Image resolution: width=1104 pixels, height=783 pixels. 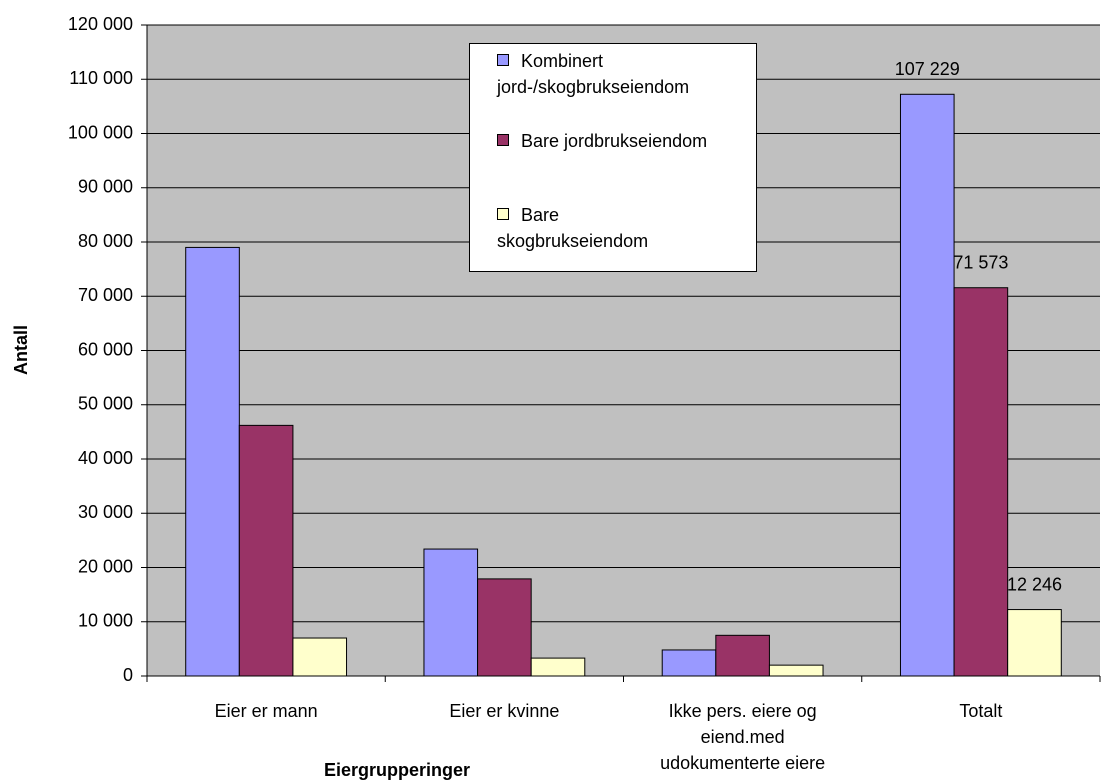 I want to click on y-tick-label: 110 000, so click(x=101, y=78).